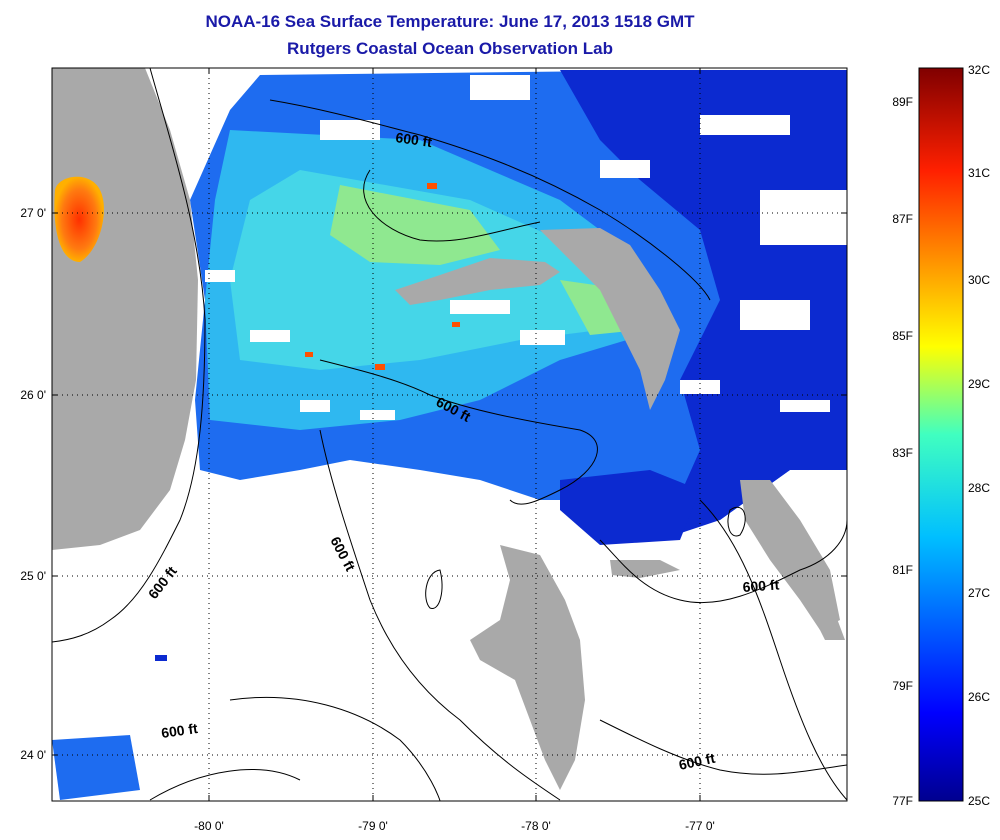 The height and width of the screenshot is (840, 1000). I want to click on colorbar-fahrenheit-label: 87F, so click(902, 219).